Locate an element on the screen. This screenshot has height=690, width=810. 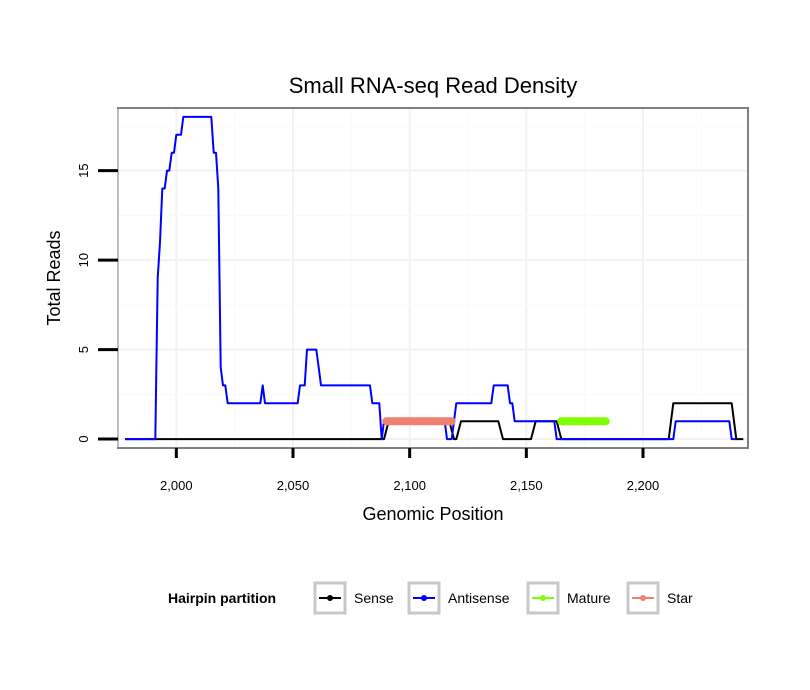
x-tick-label: 2,050 is located at coordinates (293, 485).